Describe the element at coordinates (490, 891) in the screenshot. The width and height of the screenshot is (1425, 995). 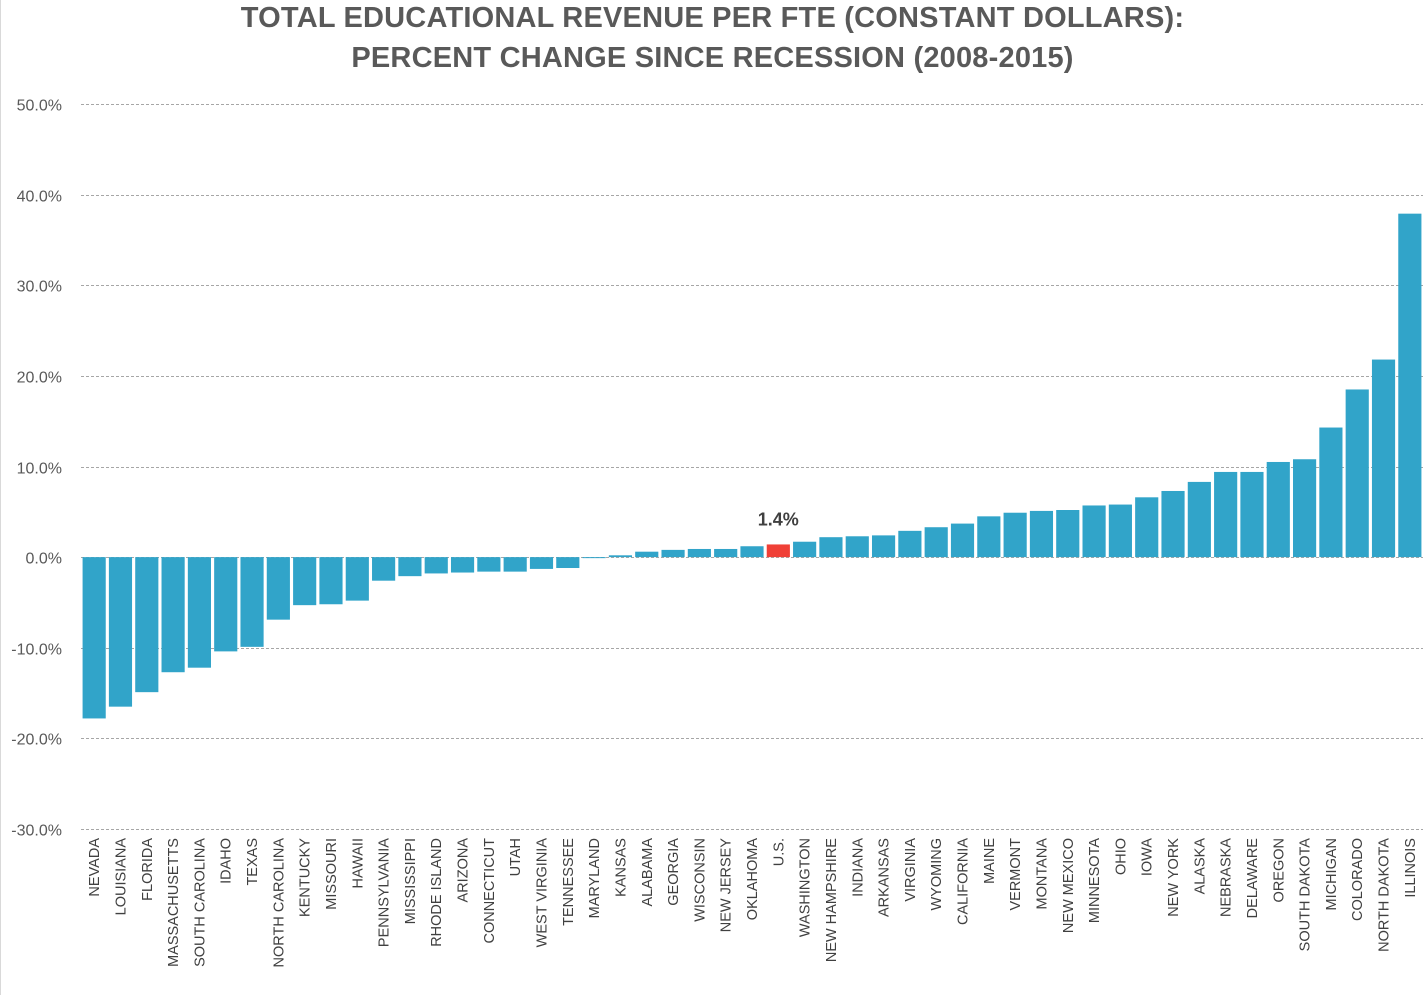
I see `x-category-label: CONNECTICUT` at that location.